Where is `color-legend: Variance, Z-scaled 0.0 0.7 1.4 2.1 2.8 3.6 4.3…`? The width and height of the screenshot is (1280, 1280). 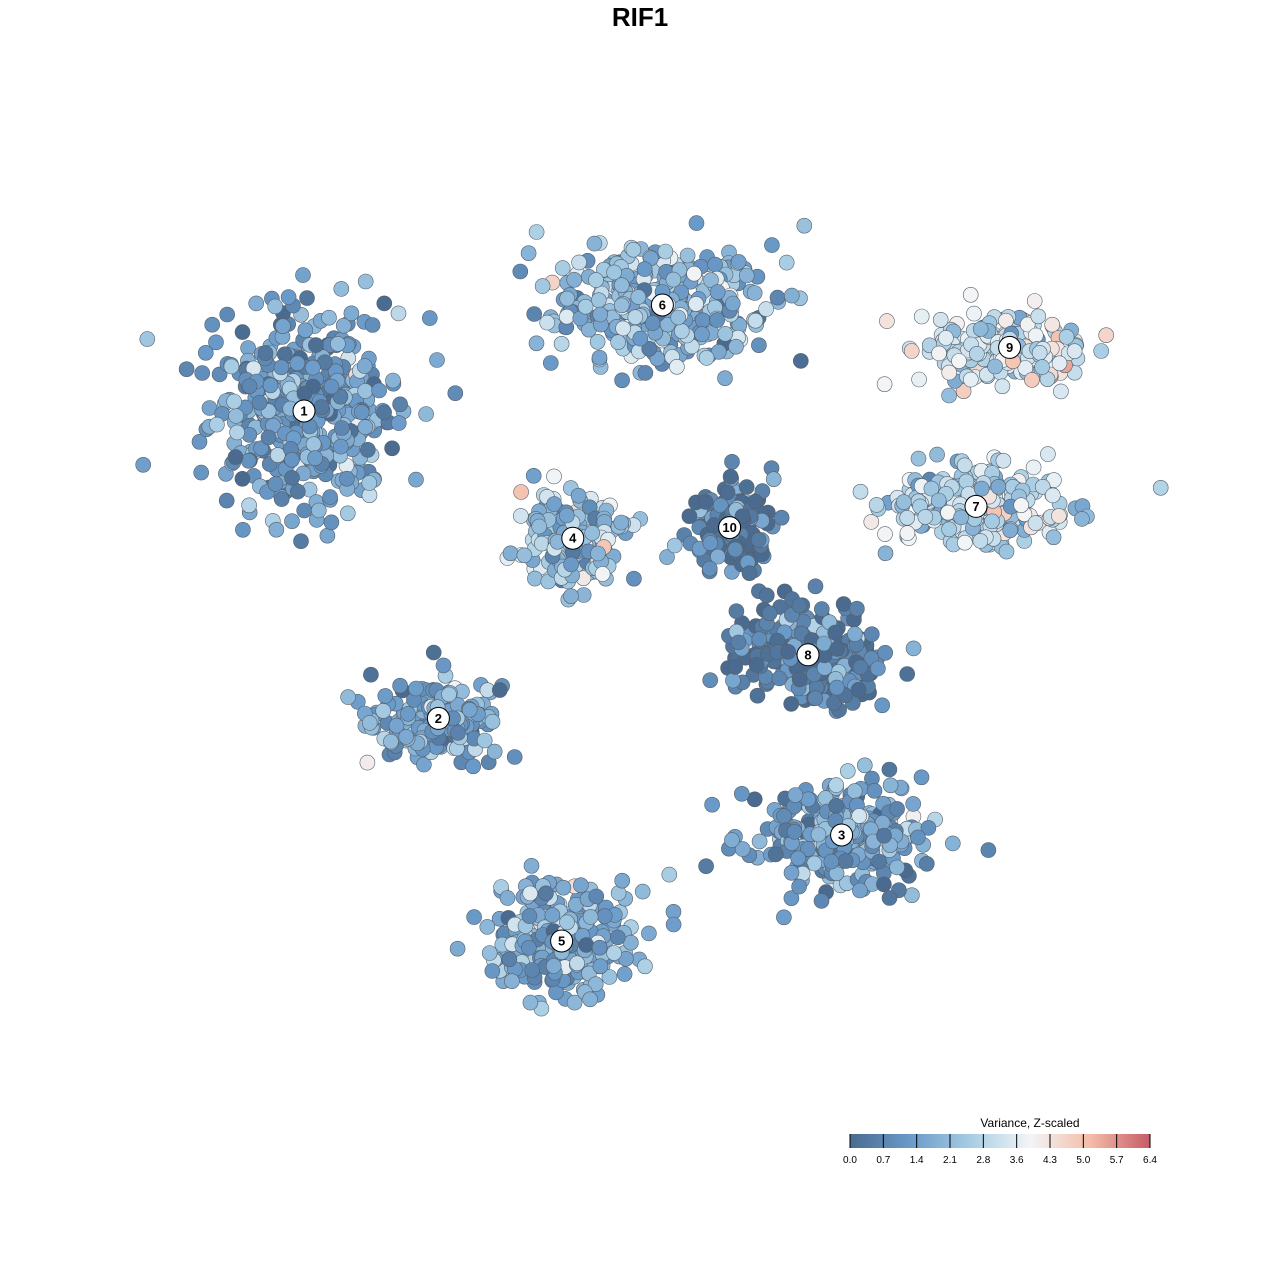
color-legend: Variance, Z-scaled 0.0 0.7 1.4 2.1 2.8 3.6 4.3… is located at coordinates (1000, 1141).